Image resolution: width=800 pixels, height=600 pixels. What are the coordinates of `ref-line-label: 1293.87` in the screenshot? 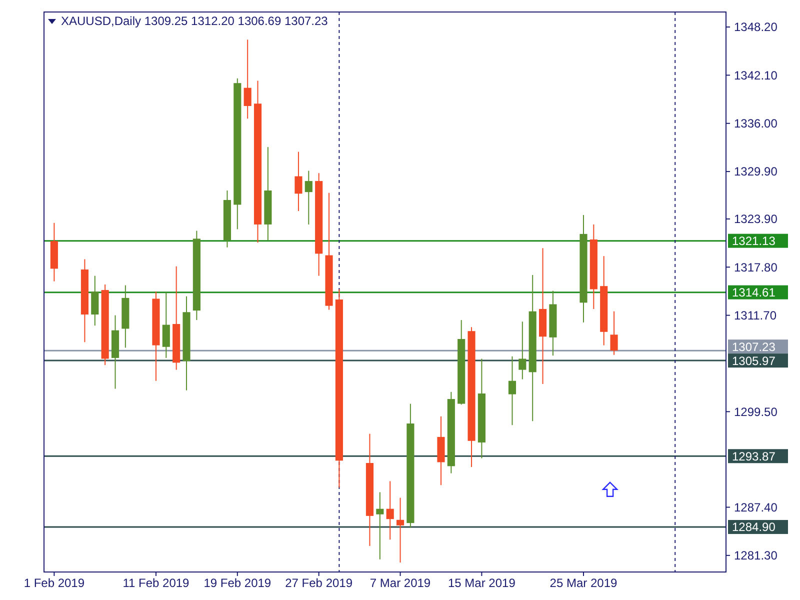 It's located at (754, 456).